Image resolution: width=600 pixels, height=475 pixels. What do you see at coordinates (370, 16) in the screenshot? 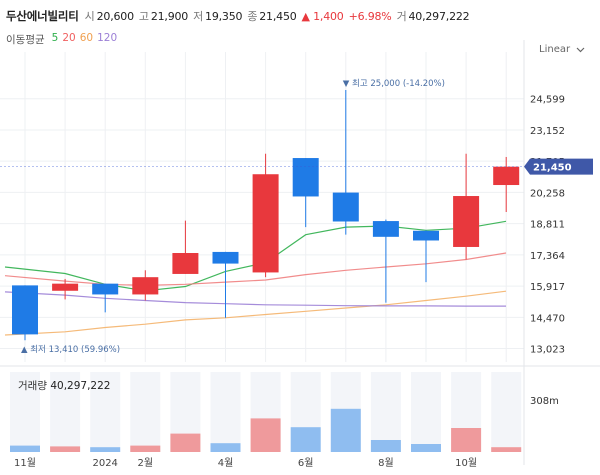
I see `change-percent: +6.98%` at bounding box center [370, 16].